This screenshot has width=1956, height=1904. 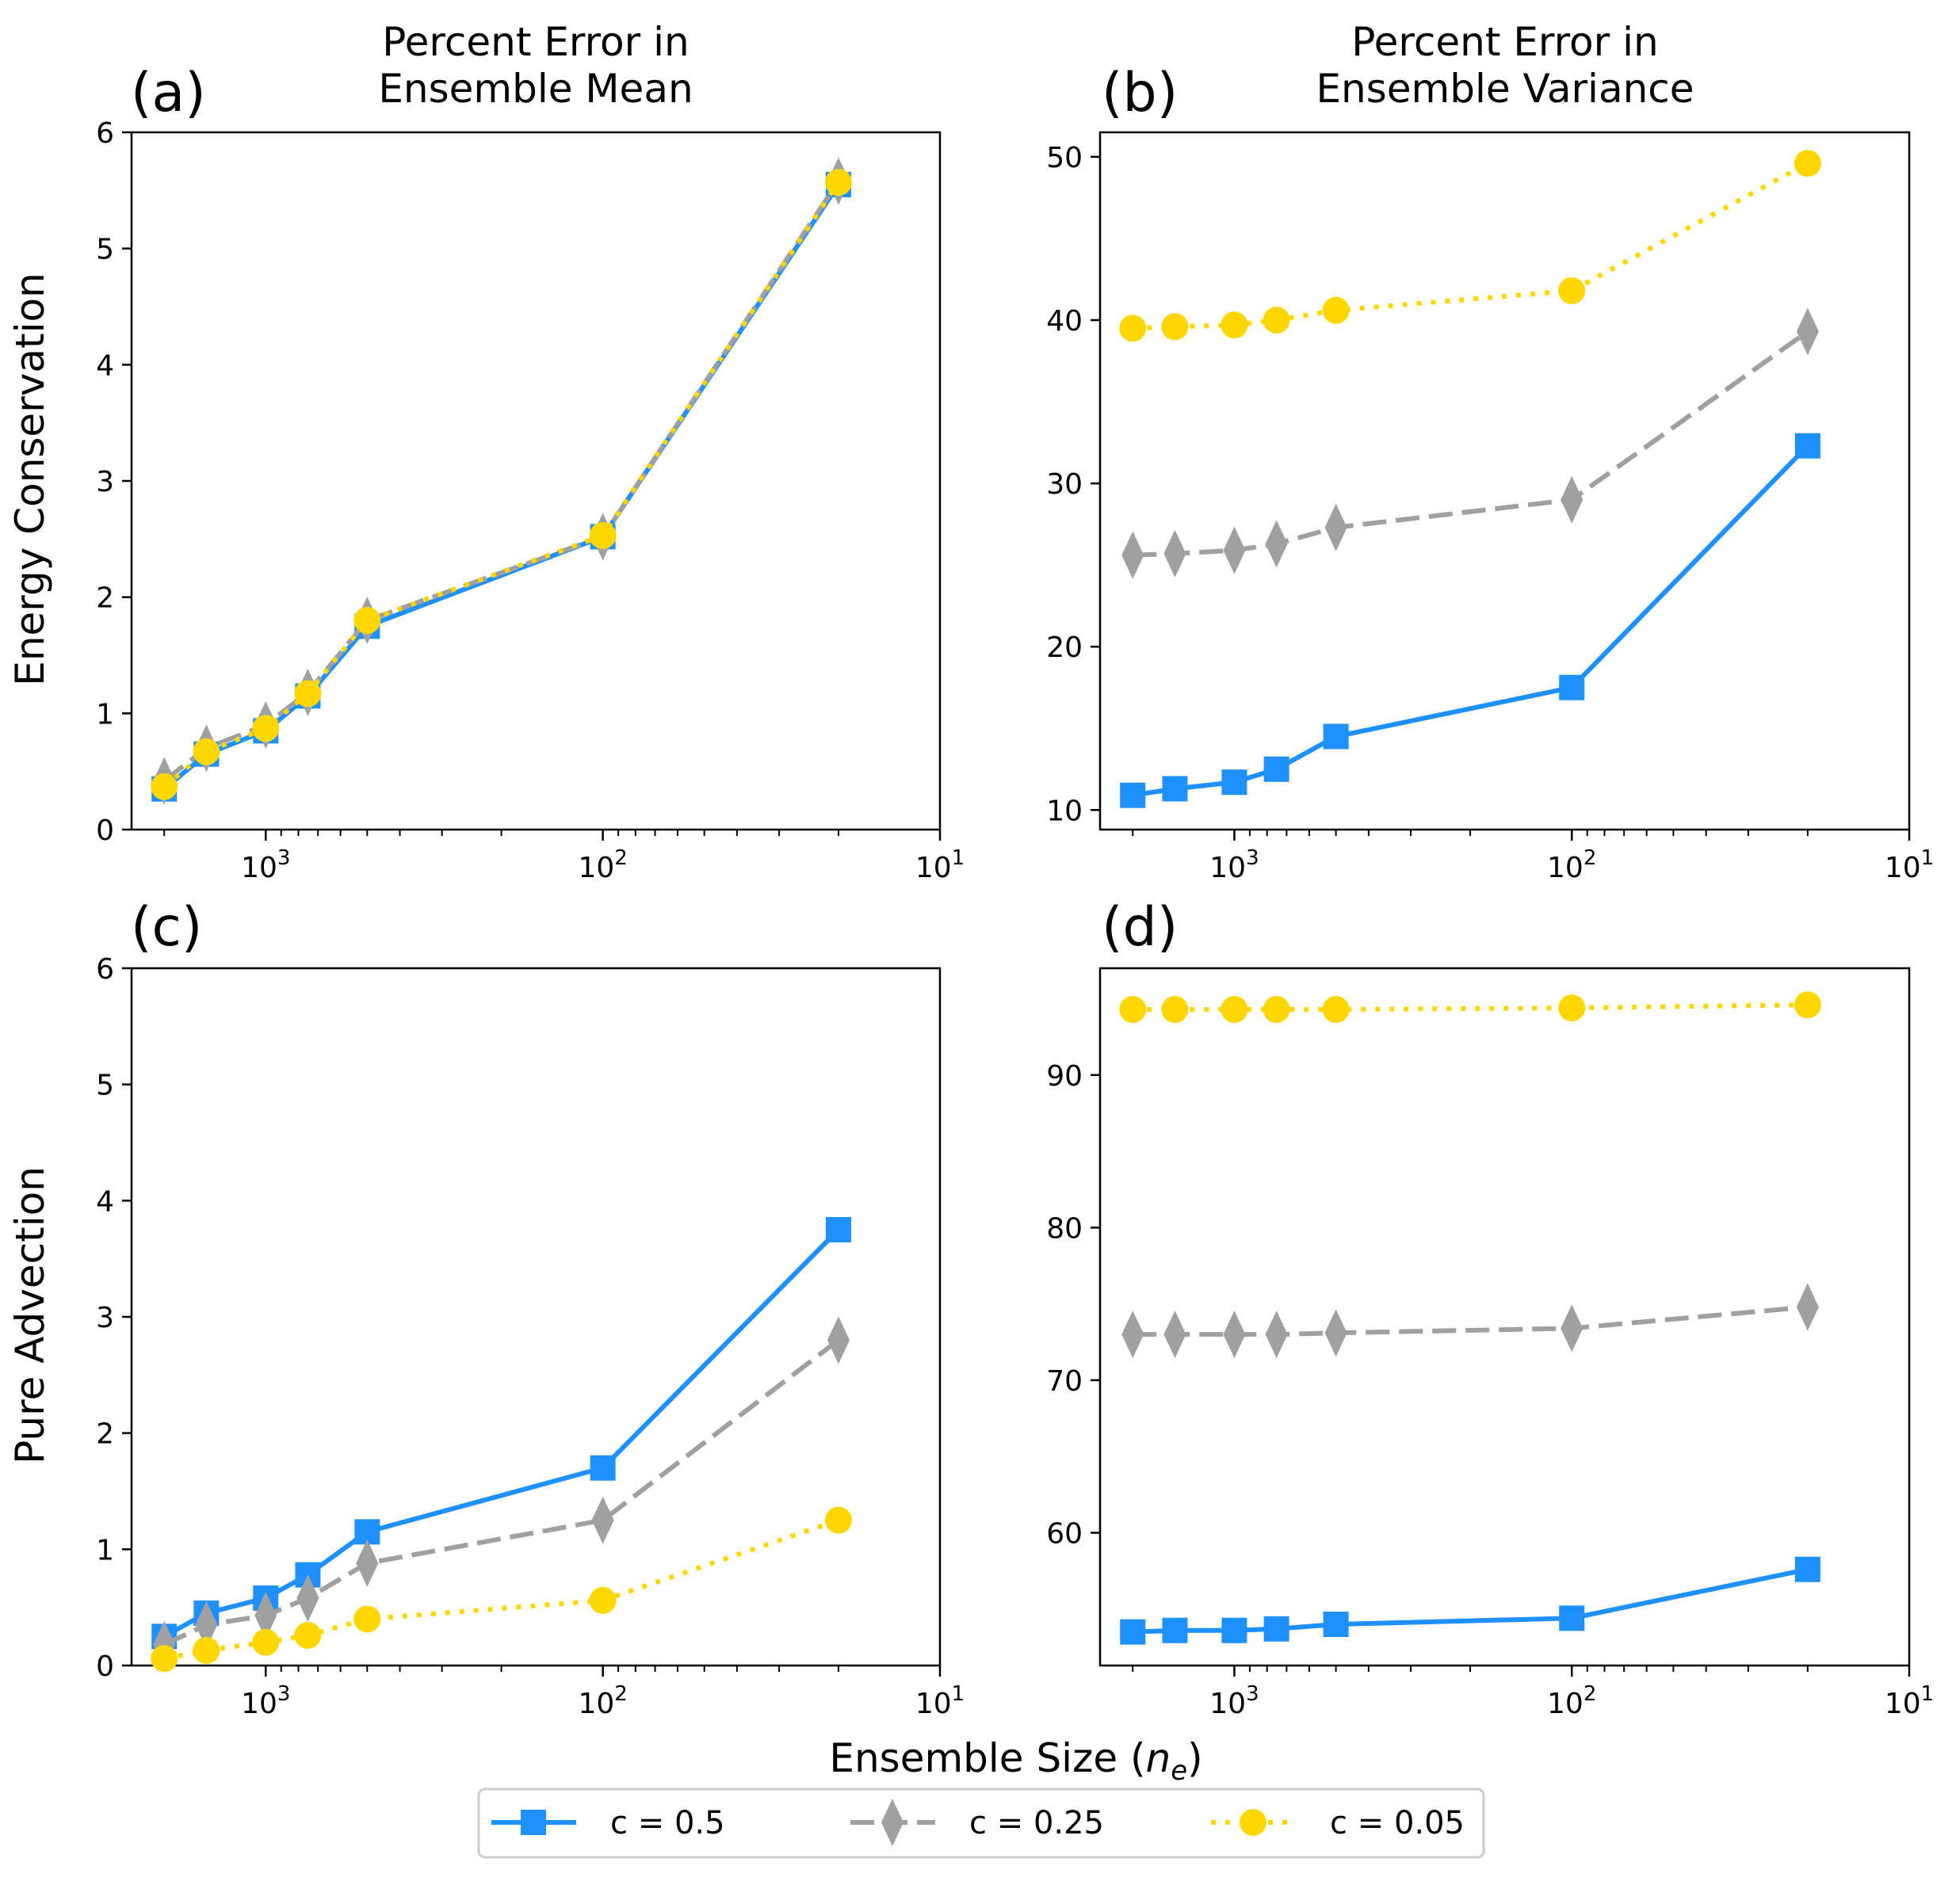 I want to click on legend: c = 0.5 c = 0.25 c = 0.05, so click(x=981, y=1823).